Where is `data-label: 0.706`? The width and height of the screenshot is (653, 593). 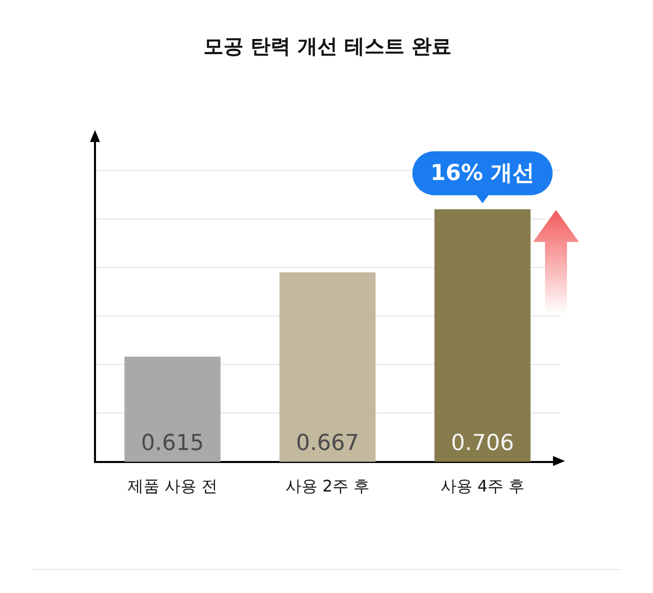 data-label: 0.706 is located at coordinates (482, 443).